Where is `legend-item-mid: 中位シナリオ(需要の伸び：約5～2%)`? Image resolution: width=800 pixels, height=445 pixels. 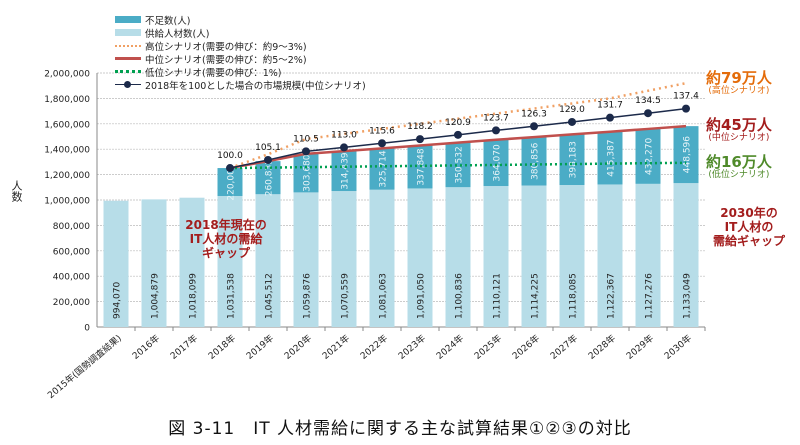
legend-item-mid: 中位シナリオ(需要の伸び：約5～2%) is located at coordinates (240, 59).